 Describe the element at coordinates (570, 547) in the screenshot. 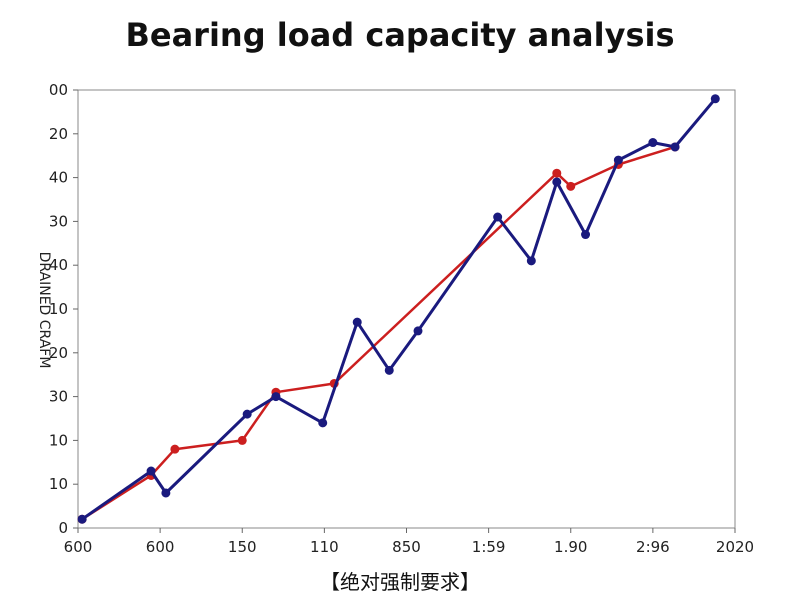

I see `x-tick-label: 1.90` at that location.